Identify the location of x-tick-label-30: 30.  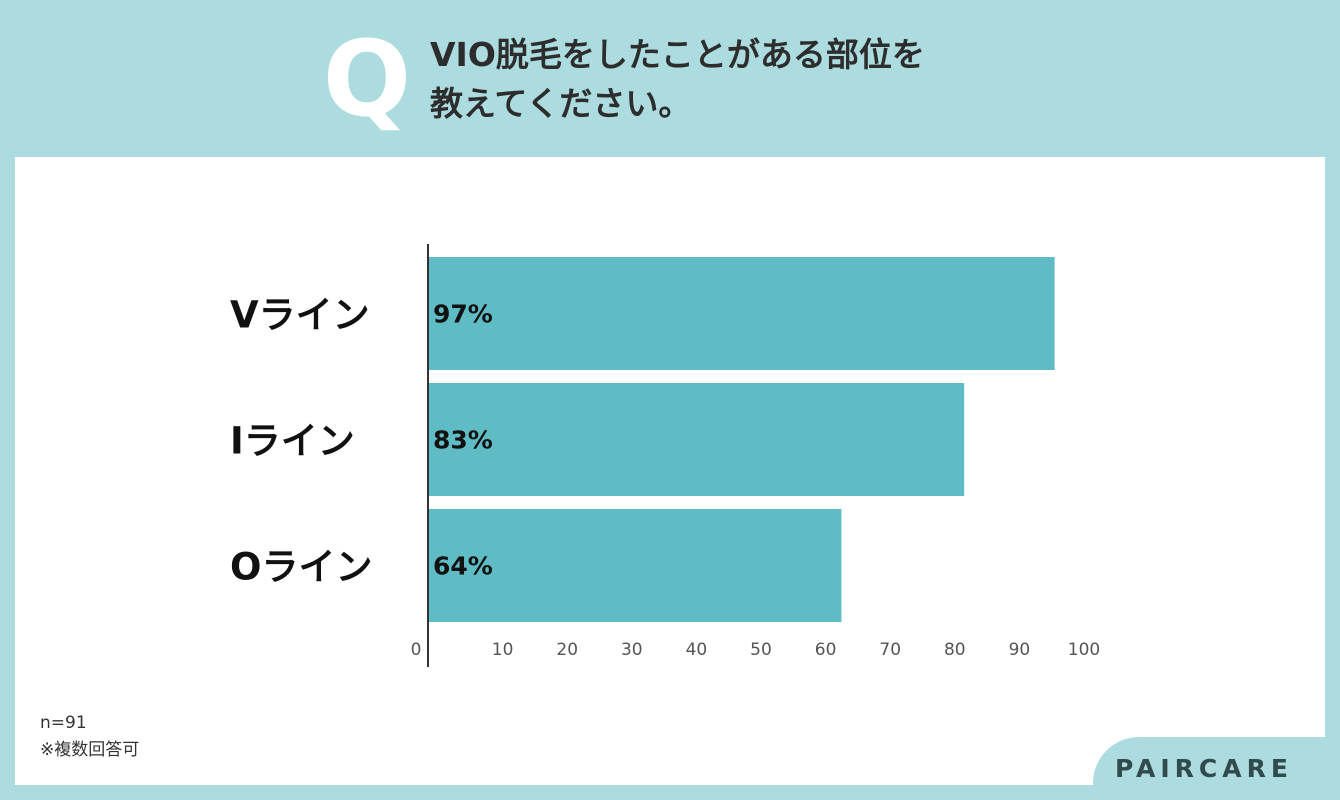
(632, 650).